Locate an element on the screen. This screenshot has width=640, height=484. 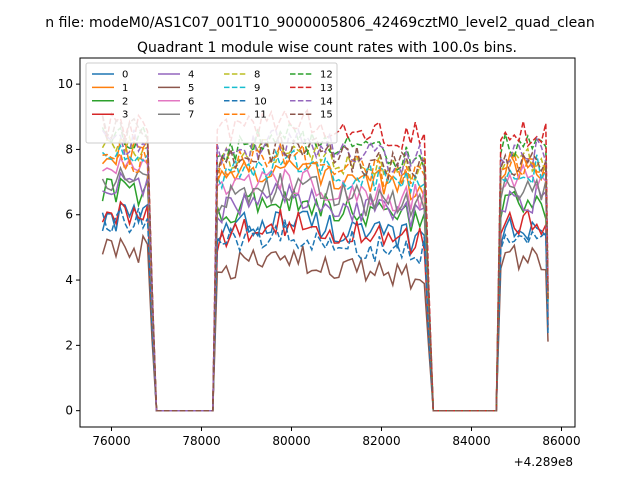
x-tick-label: 82000 is located at coordinates (381, 441).